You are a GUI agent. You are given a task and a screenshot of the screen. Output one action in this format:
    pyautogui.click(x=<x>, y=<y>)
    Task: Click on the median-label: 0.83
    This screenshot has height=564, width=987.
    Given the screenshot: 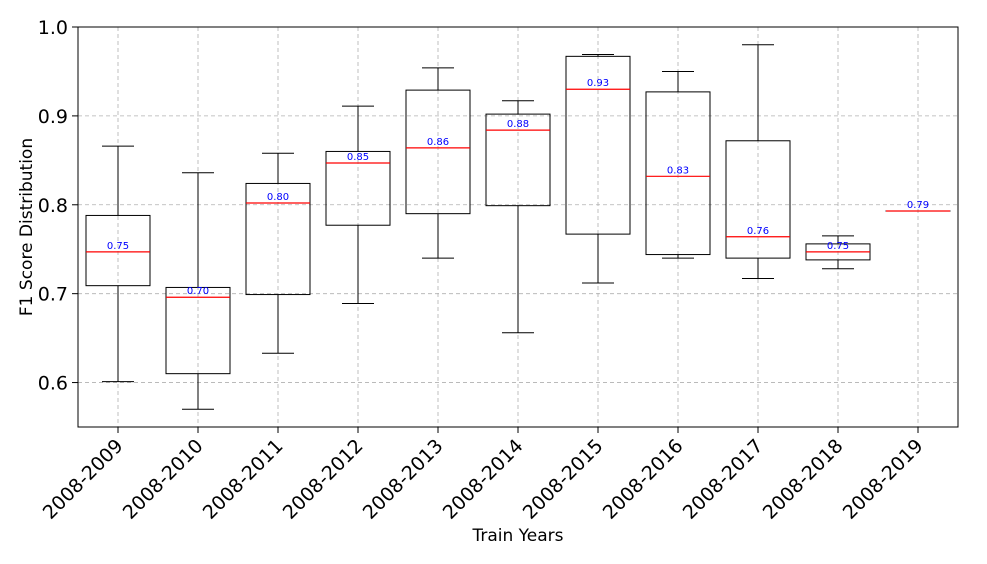 What is the action you would take?
    pyautogui.click(x=678, y=170)
    